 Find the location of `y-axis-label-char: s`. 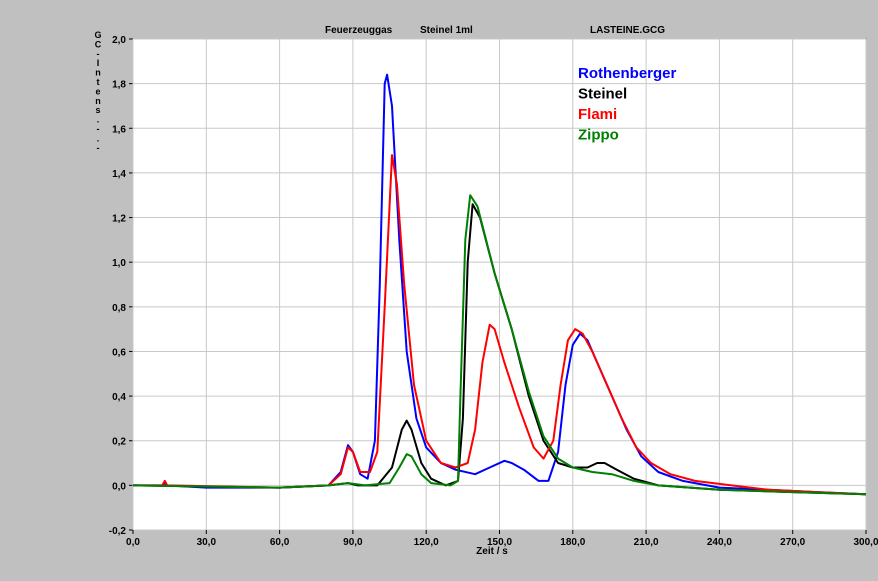

y-axis-label-char: s is located at coordinates (97, 110).